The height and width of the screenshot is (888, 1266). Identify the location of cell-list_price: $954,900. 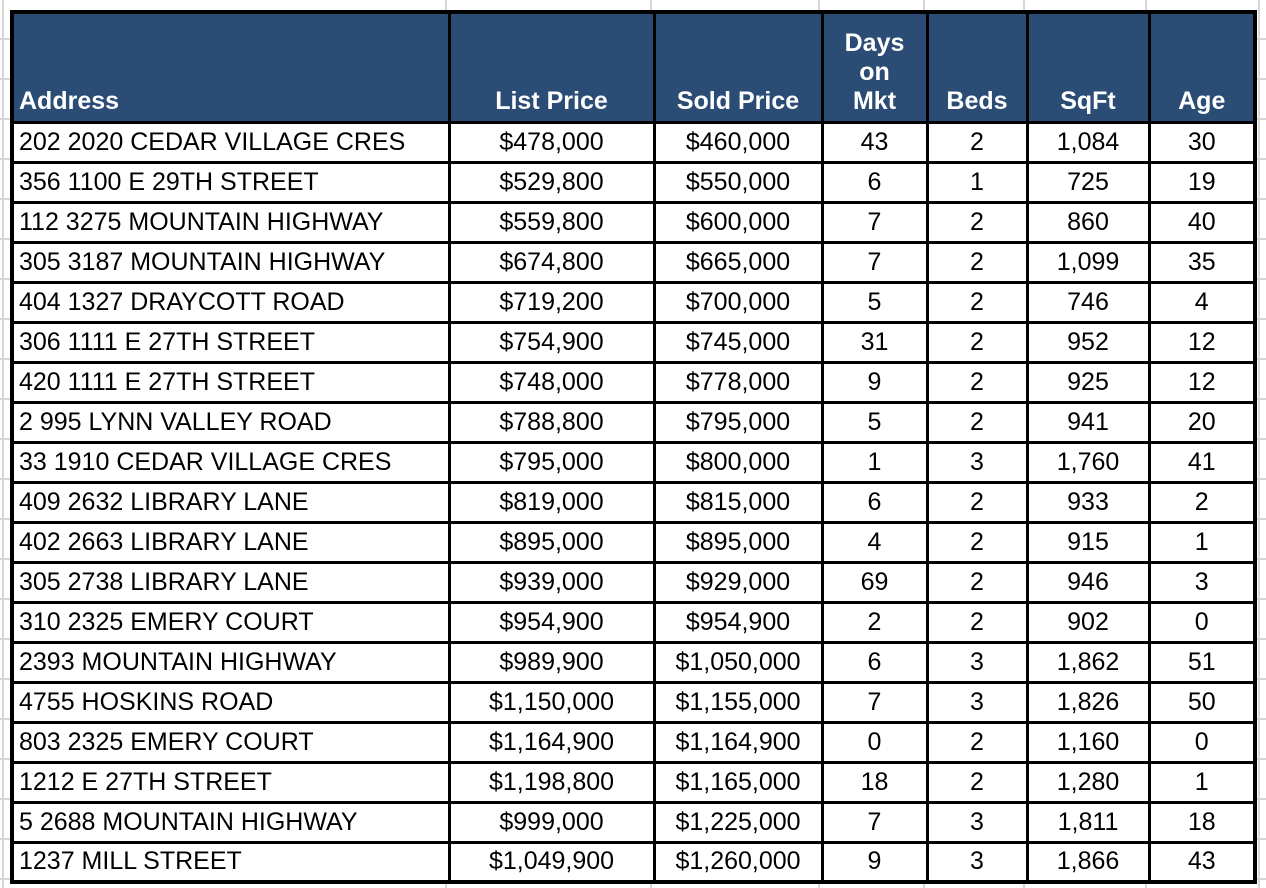
(551, 622).